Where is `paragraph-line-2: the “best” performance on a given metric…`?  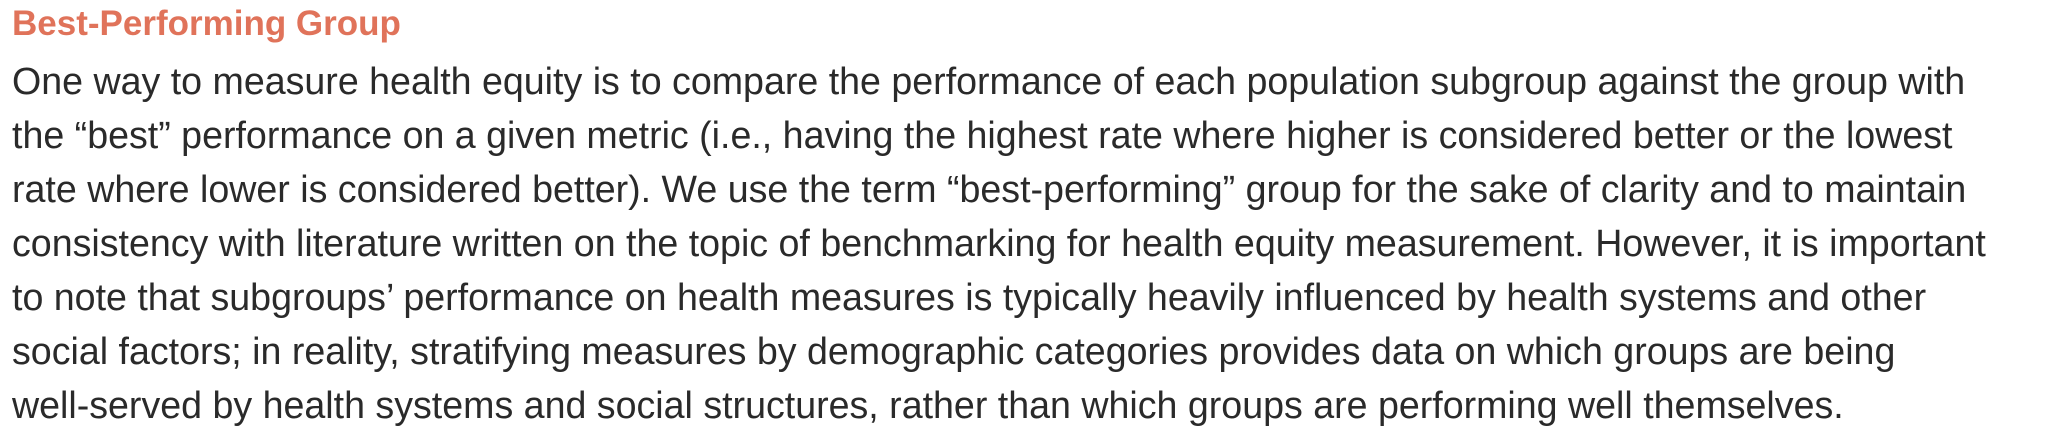
paragraph-line-2: the “best” performance on a given metric… is located at coordinates (982, 135).